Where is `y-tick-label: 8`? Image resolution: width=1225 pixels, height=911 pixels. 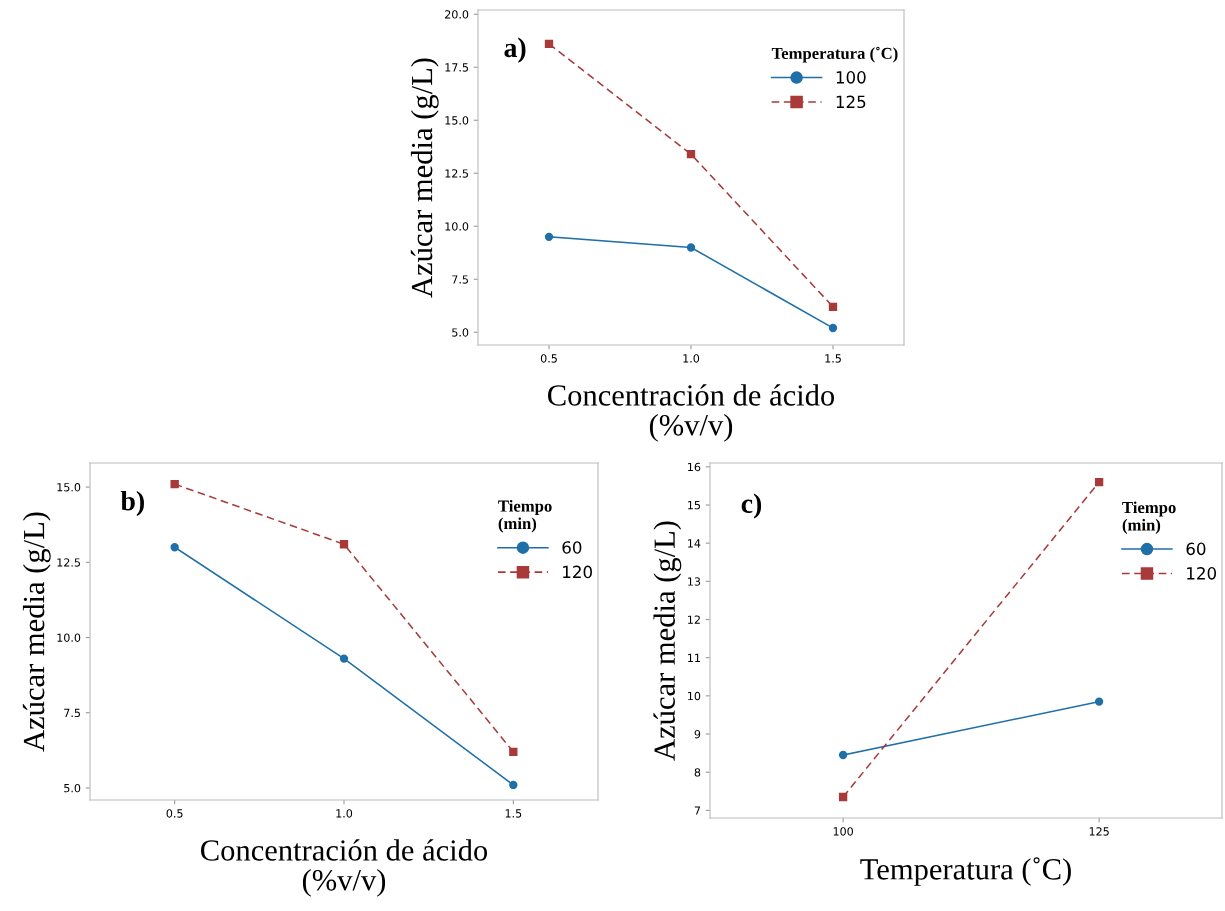
y-tick-label: 8 is located at coordinates (697, 772).